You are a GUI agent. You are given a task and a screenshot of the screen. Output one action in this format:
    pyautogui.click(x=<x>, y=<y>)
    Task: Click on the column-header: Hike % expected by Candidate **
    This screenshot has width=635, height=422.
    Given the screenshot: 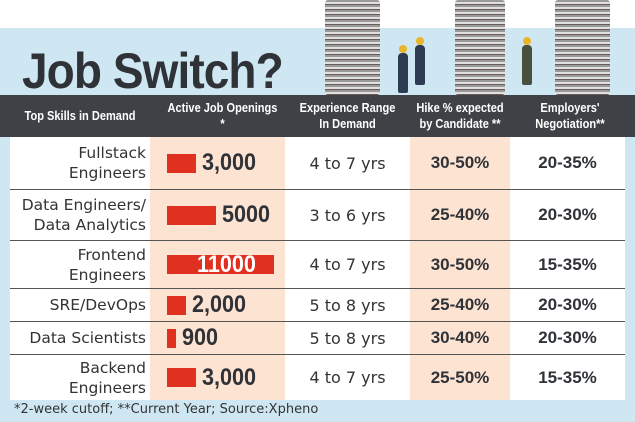 What is the action you would take?
    pyautogui.click(x=460, y=115)
    